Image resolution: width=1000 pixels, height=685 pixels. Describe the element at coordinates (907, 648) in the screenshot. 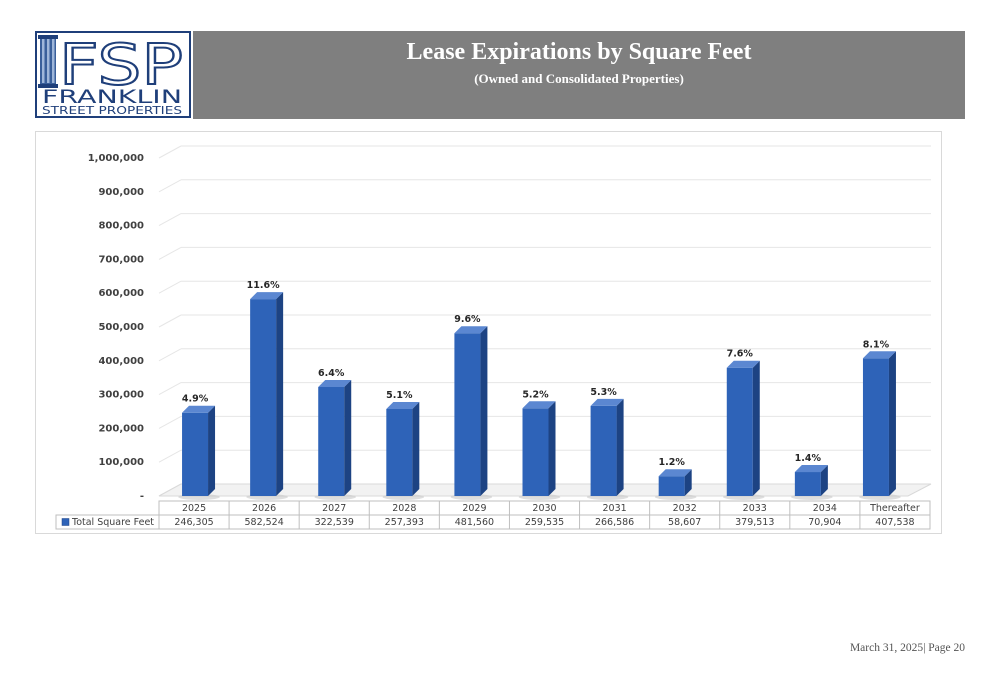

I see `page-footer: March 31, 2025| Page 20` at that location.